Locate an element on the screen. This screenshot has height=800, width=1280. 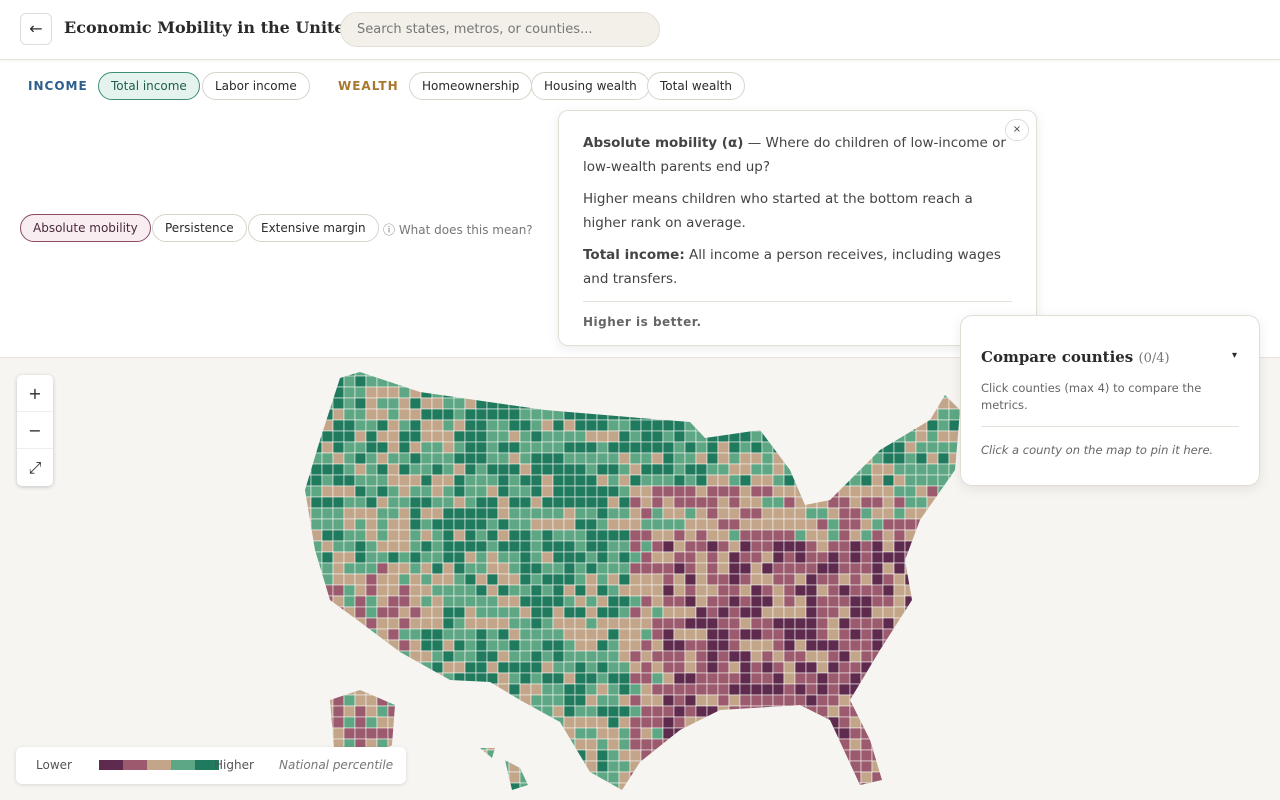
metric-pill: Absolute mobility is located at coordinates (85, 228).